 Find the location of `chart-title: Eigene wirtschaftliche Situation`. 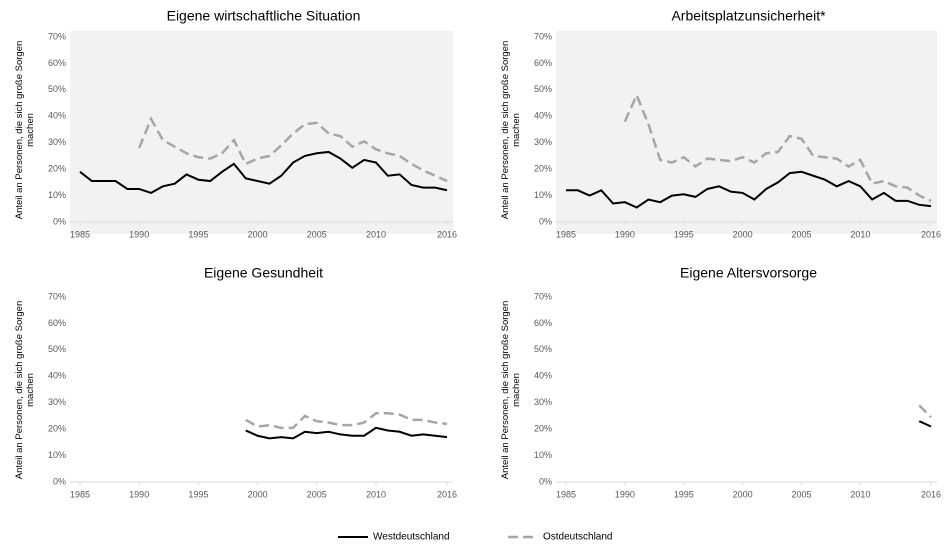

chart-title: Eigene wirtschaftliche Situation is located at coordinates (264, 16).